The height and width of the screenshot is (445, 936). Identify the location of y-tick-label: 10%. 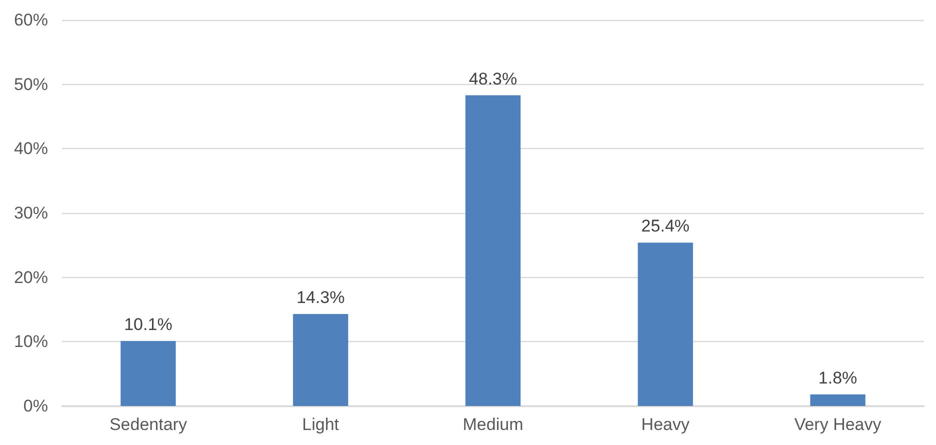
(31, 342).